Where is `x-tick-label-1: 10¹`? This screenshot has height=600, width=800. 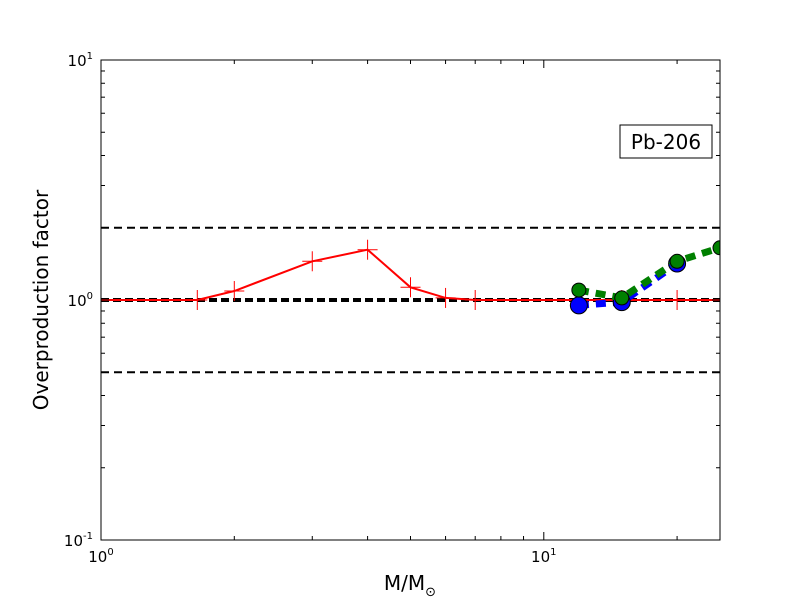
x-tick-label-1: 10¹ is located at coordinates (543, 556).